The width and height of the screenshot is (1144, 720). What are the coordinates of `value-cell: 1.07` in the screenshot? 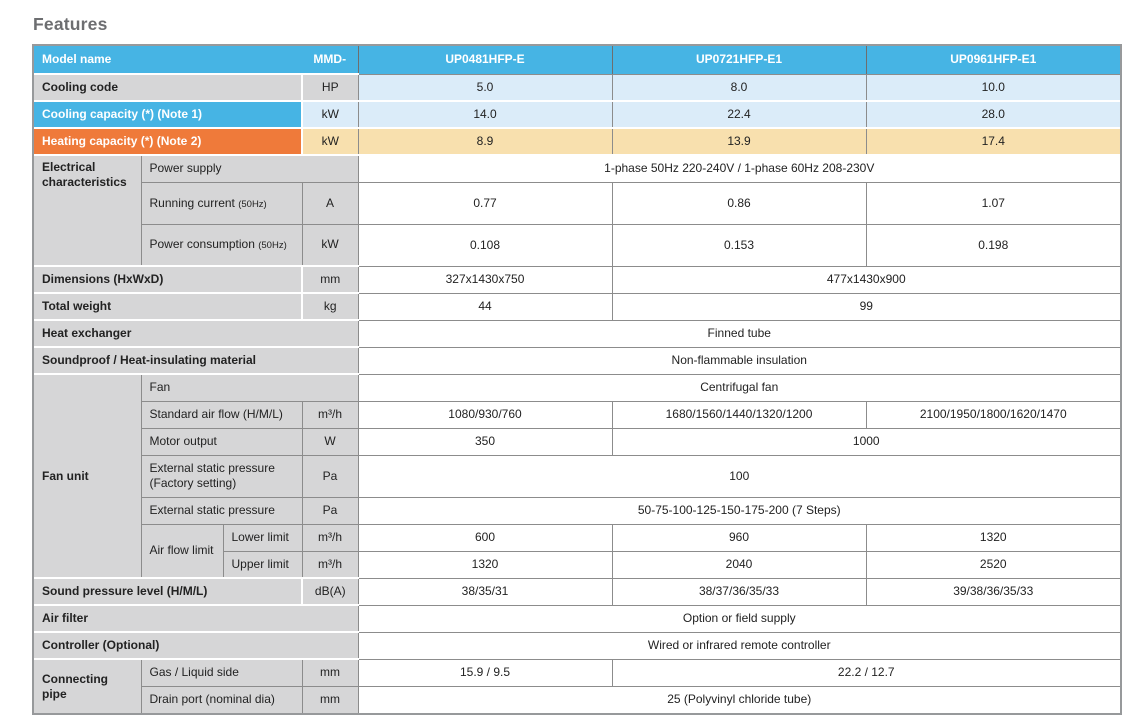 It's located at (993, 203).